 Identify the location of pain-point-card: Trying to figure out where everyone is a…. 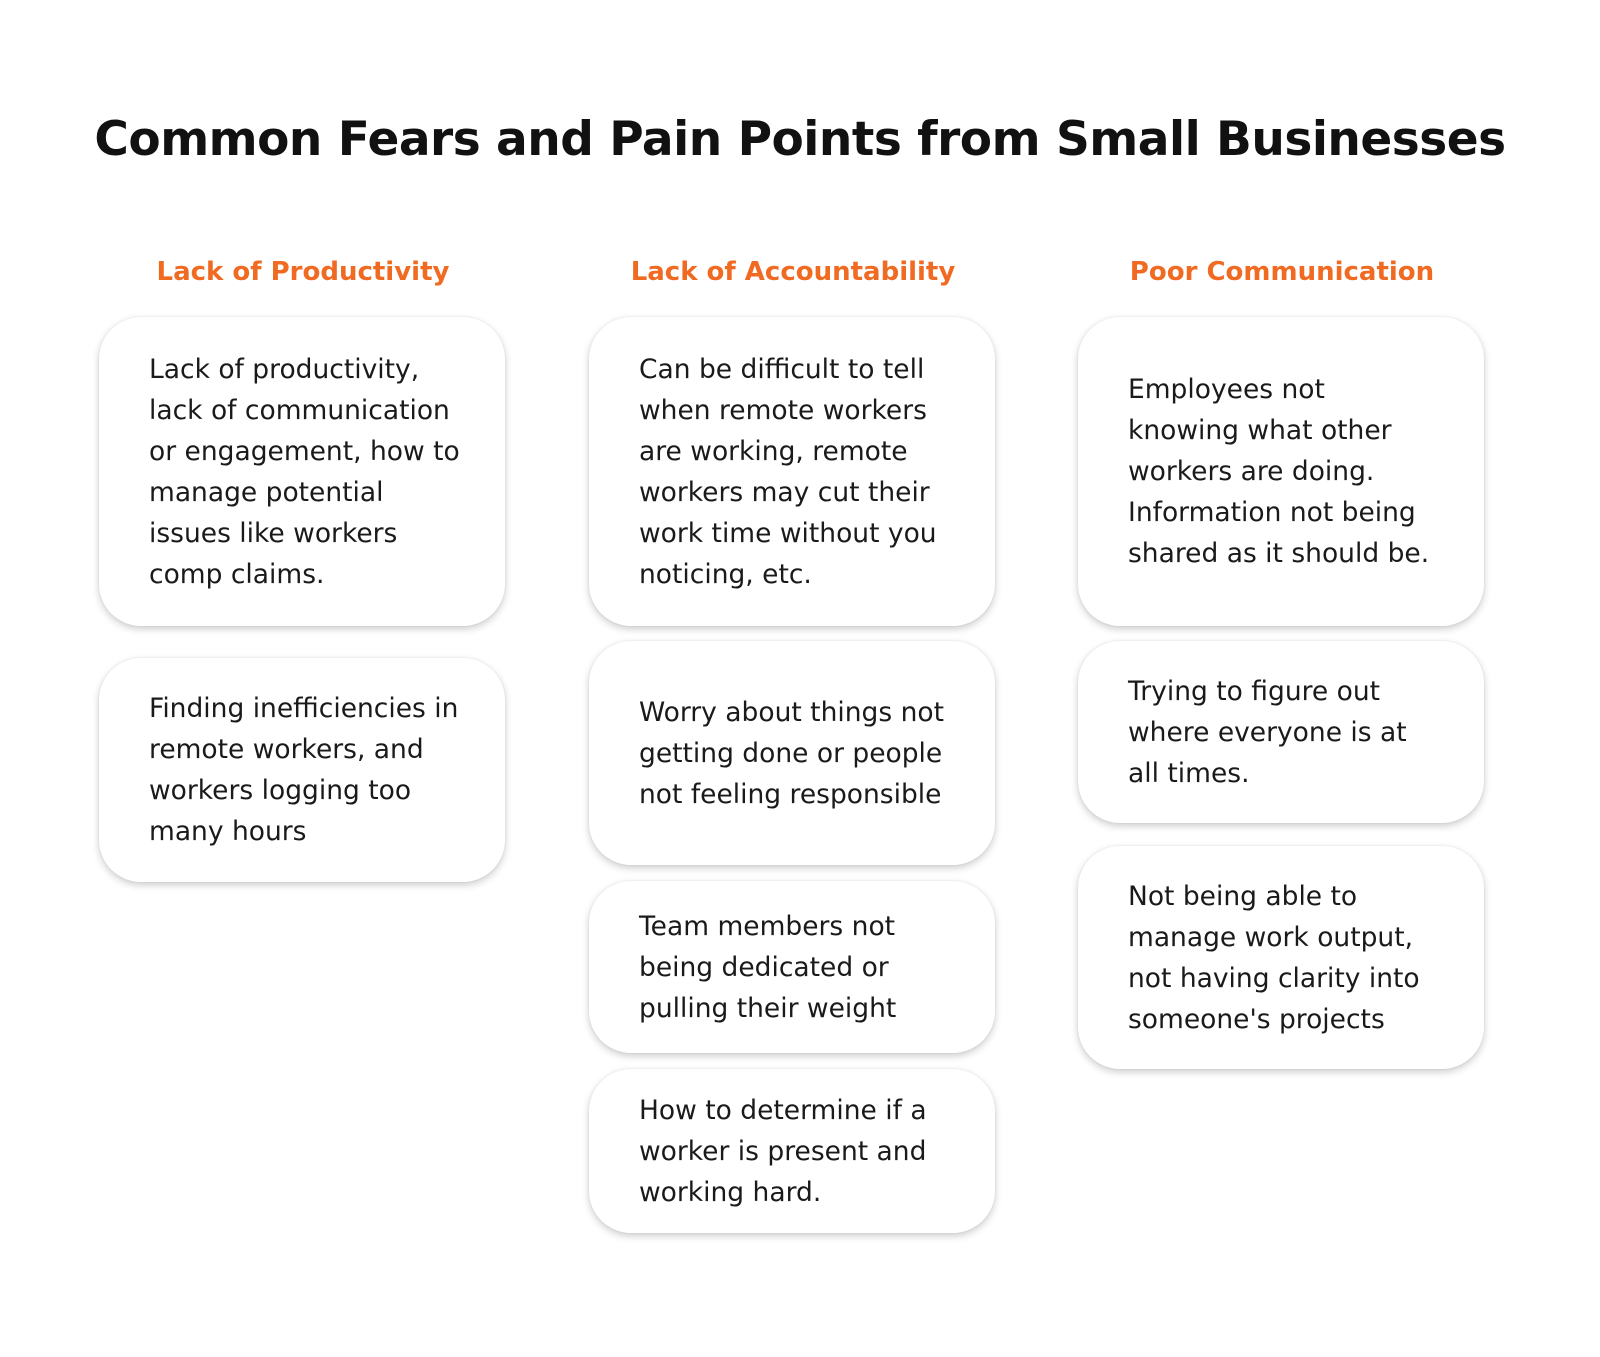
(1281, 732).